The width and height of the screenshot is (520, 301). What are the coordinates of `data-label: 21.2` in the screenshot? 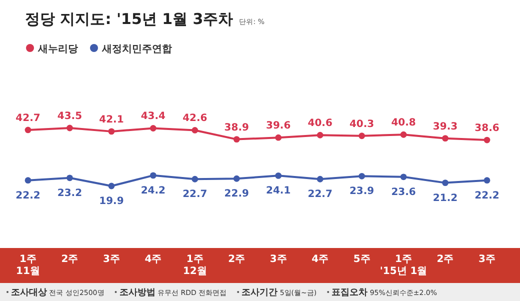 It's located at (445, 198).